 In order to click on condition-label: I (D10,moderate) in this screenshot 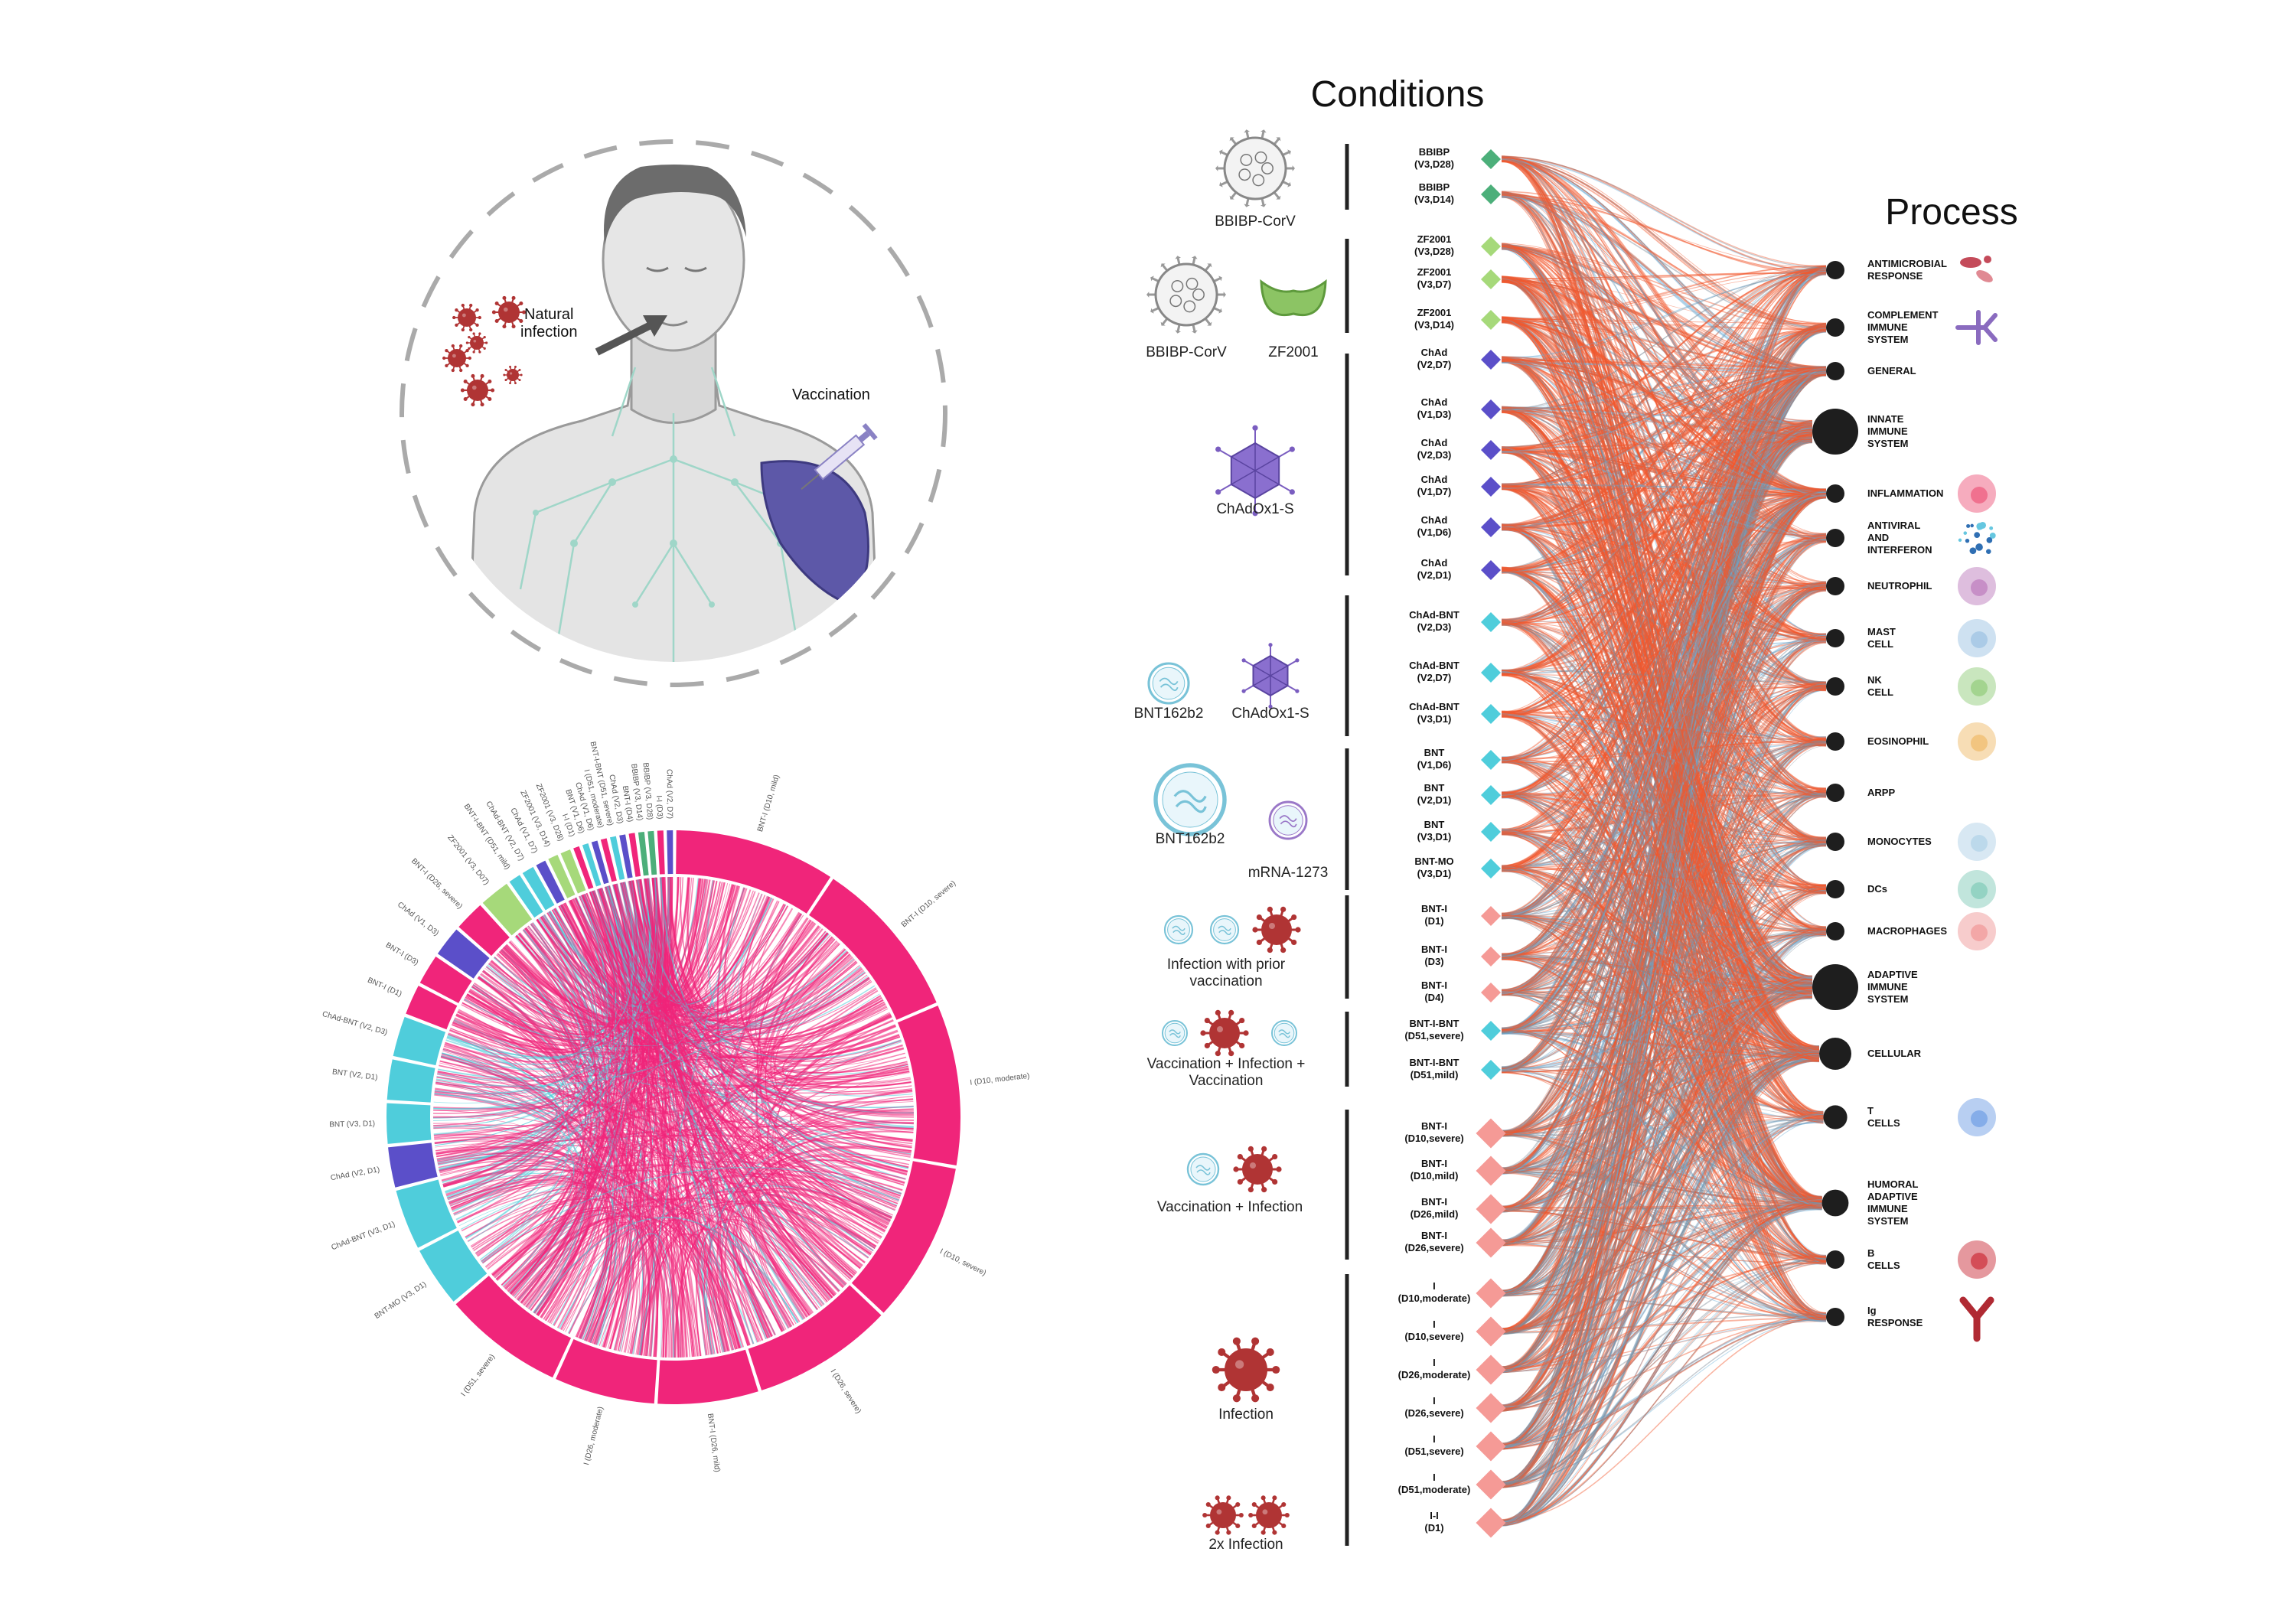, I will do `click(1434, 1292)`.